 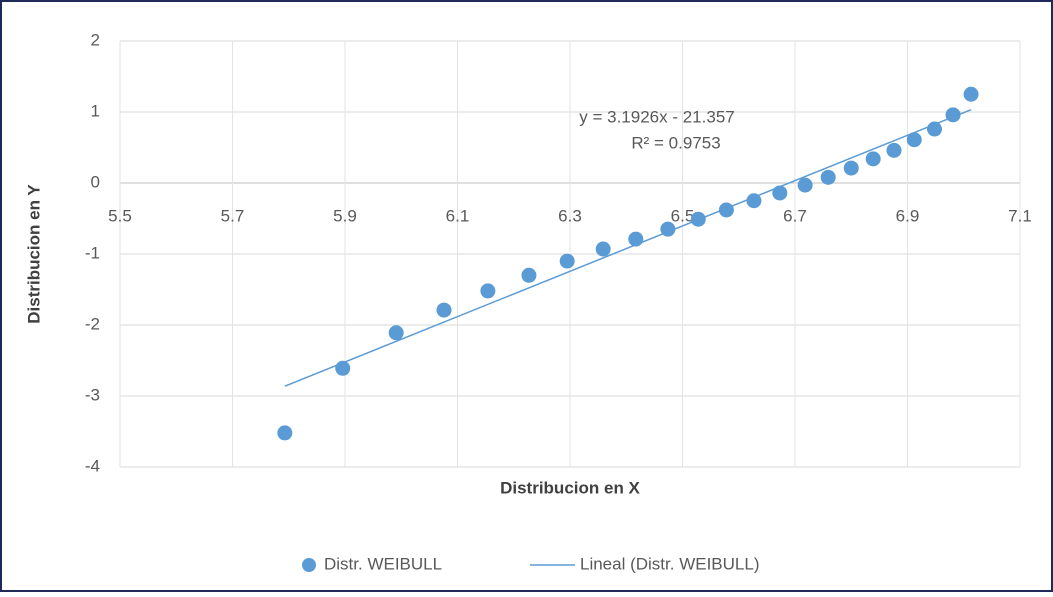 What do you see at coordinates (92, 252) in the screenshot?
I see `y-tick-label: -1` at bounding box center [92, 252].